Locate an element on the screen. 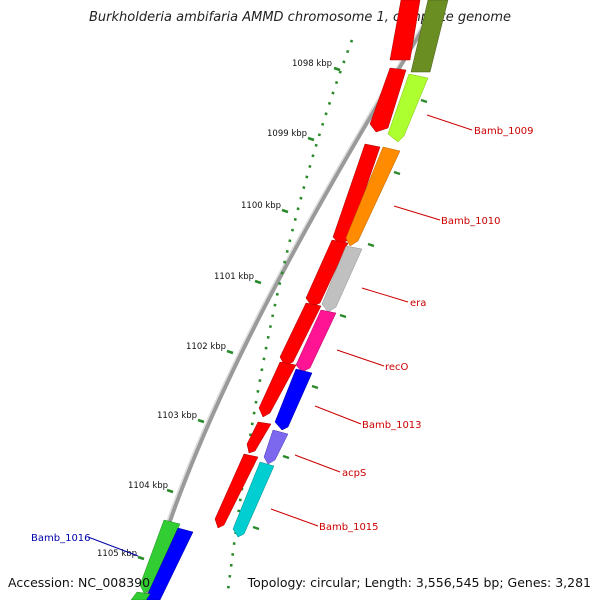  tick-label-1104: 1104 kbp is located at coordinates (148, 486).